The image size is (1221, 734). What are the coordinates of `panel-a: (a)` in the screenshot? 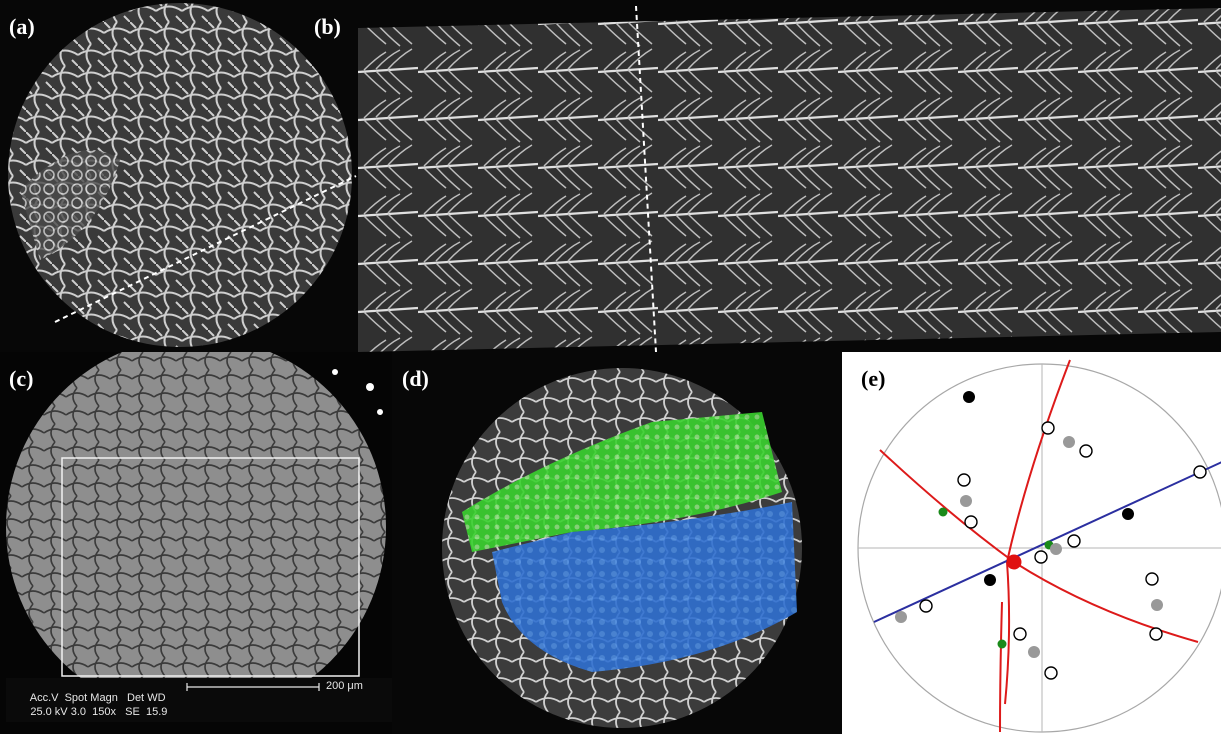 It's located at (179, 176).